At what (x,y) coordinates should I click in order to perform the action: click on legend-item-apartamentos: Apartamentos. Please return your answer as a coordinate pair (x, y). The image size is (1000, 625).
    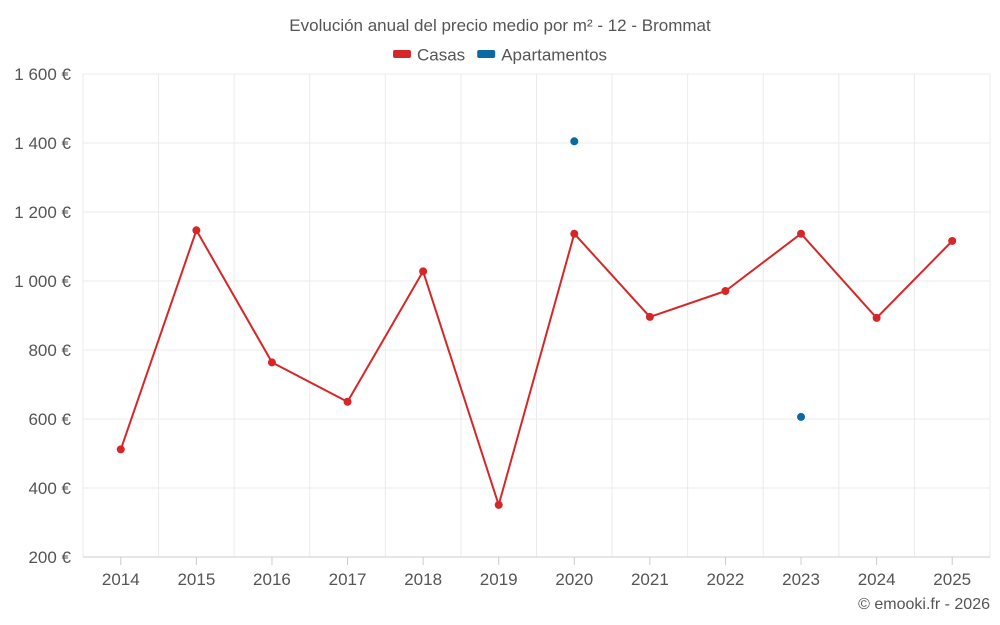
    Looking at the image, I should click on (542, 54).